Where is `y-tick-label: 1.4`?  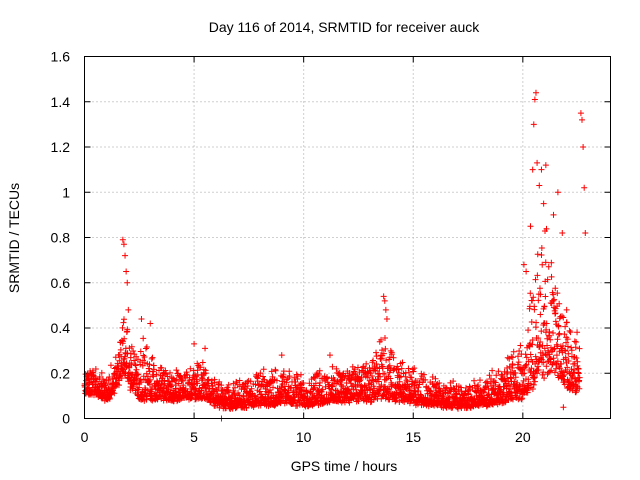 y-tick-label: 1.4 is located at coordinates (61, 102).